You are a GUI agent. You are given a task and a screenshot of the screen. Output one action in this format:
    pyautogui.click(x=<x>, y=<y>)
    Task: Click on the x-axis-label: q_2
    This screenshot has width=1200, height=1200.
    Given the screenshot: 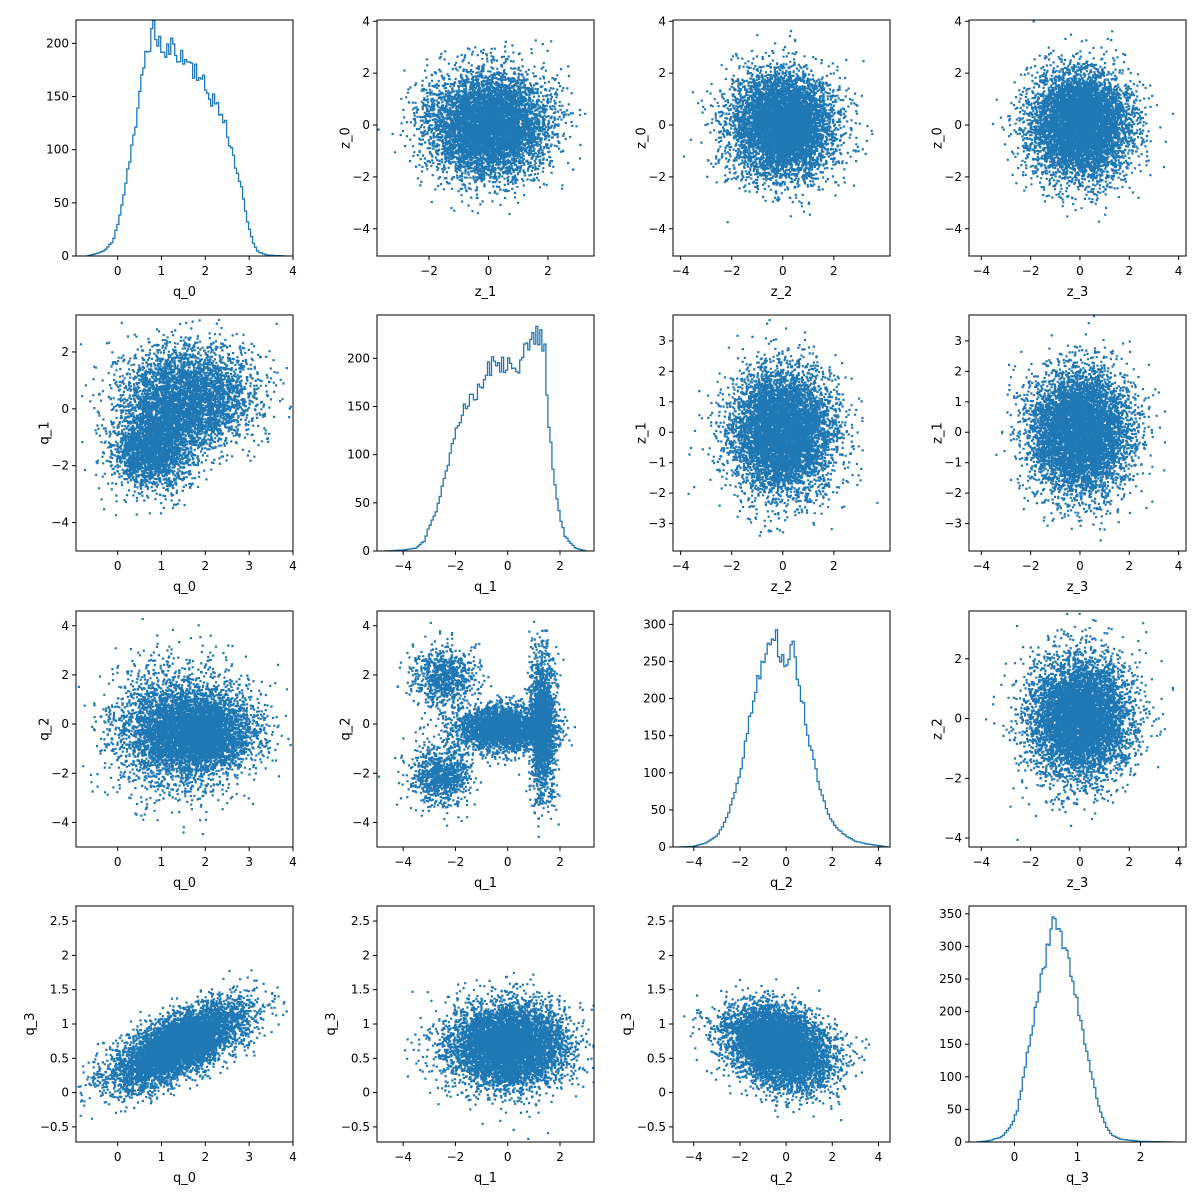 What is the action you would take?
    pyautogui.click(x=781, y=883)
    